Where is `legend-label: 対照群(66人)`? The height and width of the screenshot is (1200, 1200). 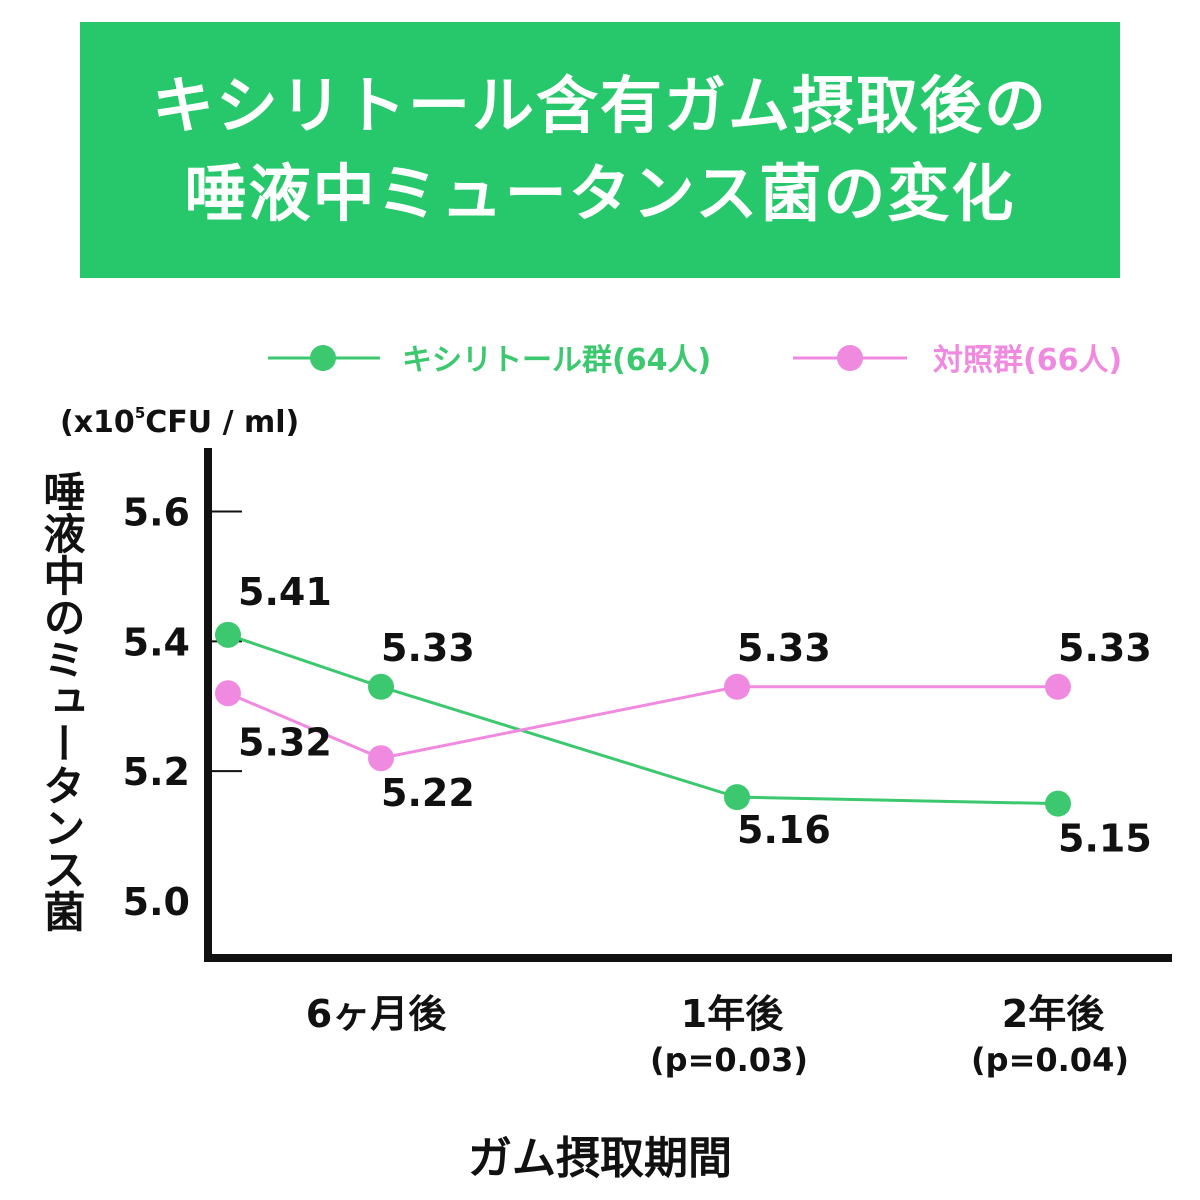
legend-label: 対照群(66人) is located at coordinates (1027, 360).